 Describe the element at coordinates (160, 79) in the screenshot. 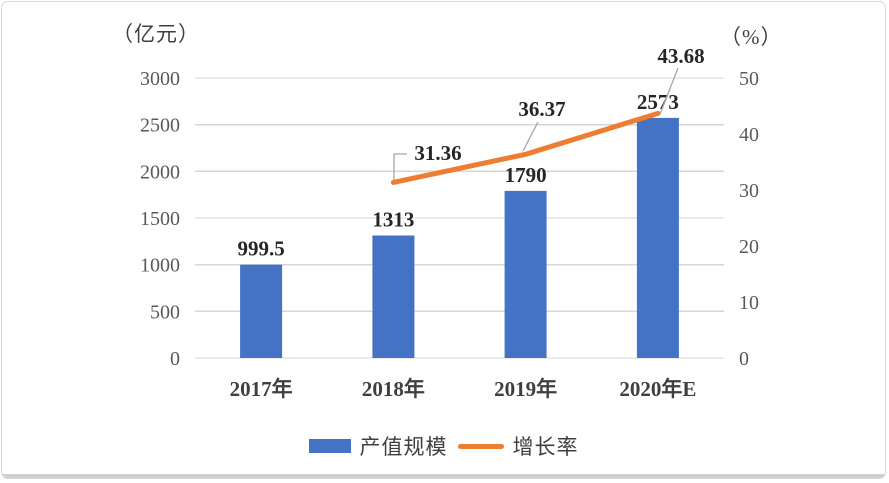

I see `left-axis-tick-label: 3000` at that location.